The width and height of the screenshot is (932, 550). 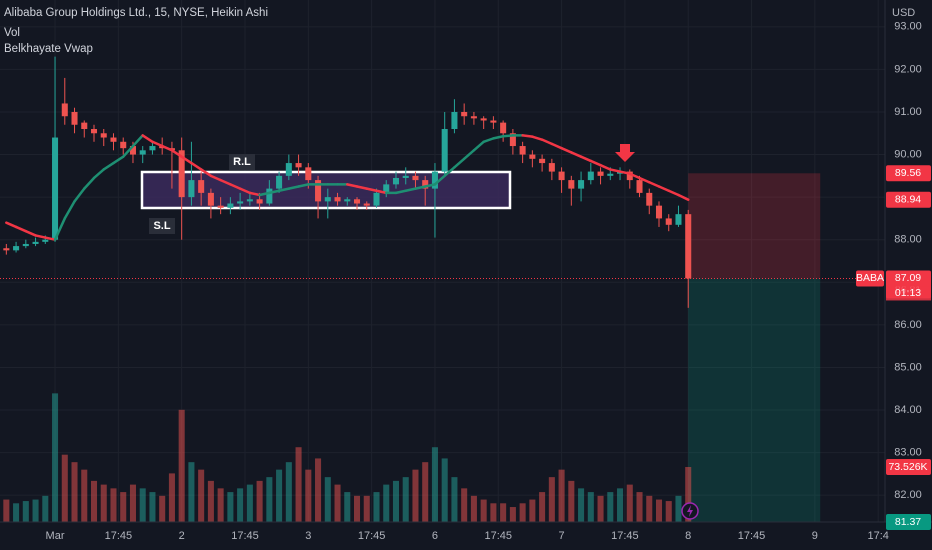 I want to click on countdown: 01:13, so click(x=908, y=293).